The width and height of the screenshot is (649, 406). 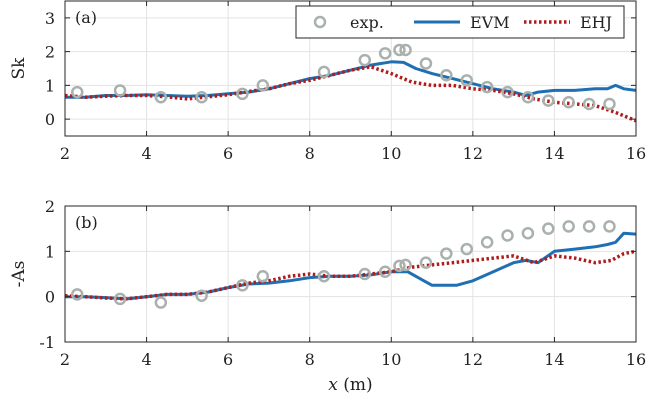 I want to click on y-axis-label: Sk, so click(x=19, y=68).